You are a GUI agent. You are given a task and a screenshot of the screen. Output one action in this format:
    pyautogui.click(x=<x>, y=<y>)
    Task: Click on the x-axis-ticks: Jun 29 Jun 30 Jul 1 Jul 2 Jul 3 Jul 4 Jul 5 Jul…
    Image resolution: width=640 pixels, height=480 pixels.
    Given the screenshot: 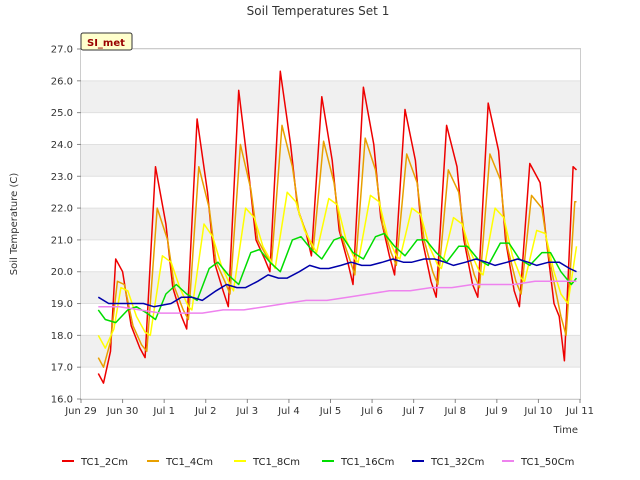 What is the action you would take?
    pyautogui.click(x=329, y=408)
    